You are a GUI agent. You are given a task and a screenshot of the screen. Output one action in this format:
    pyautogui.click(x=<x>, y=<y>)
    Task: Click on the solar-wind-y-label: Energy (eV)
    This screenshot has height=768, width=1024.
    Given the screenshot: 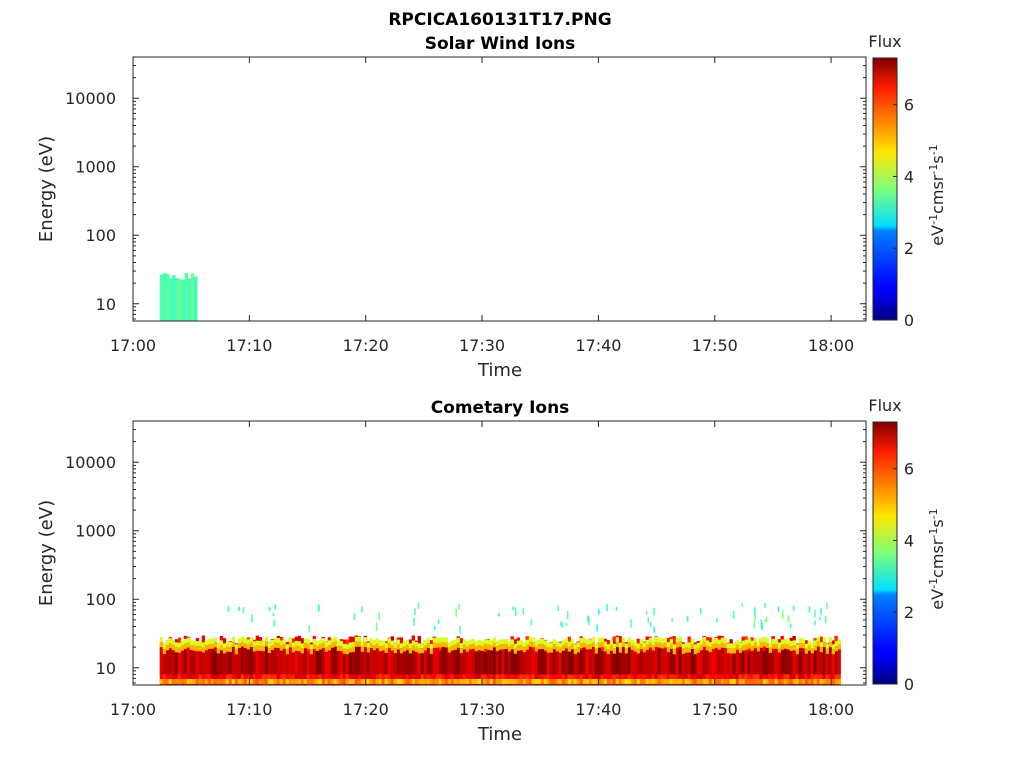 What is the action you would take?
    pyautogui.click(x=46, y=189)
    